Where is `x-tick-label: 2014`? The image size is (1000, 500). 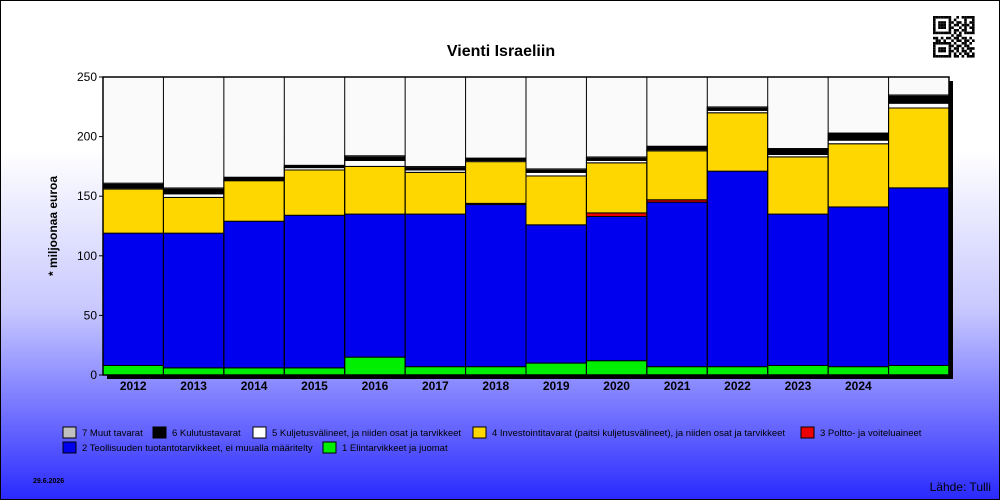
x-tick-label: 2014 is located at coordinates (254, 386).